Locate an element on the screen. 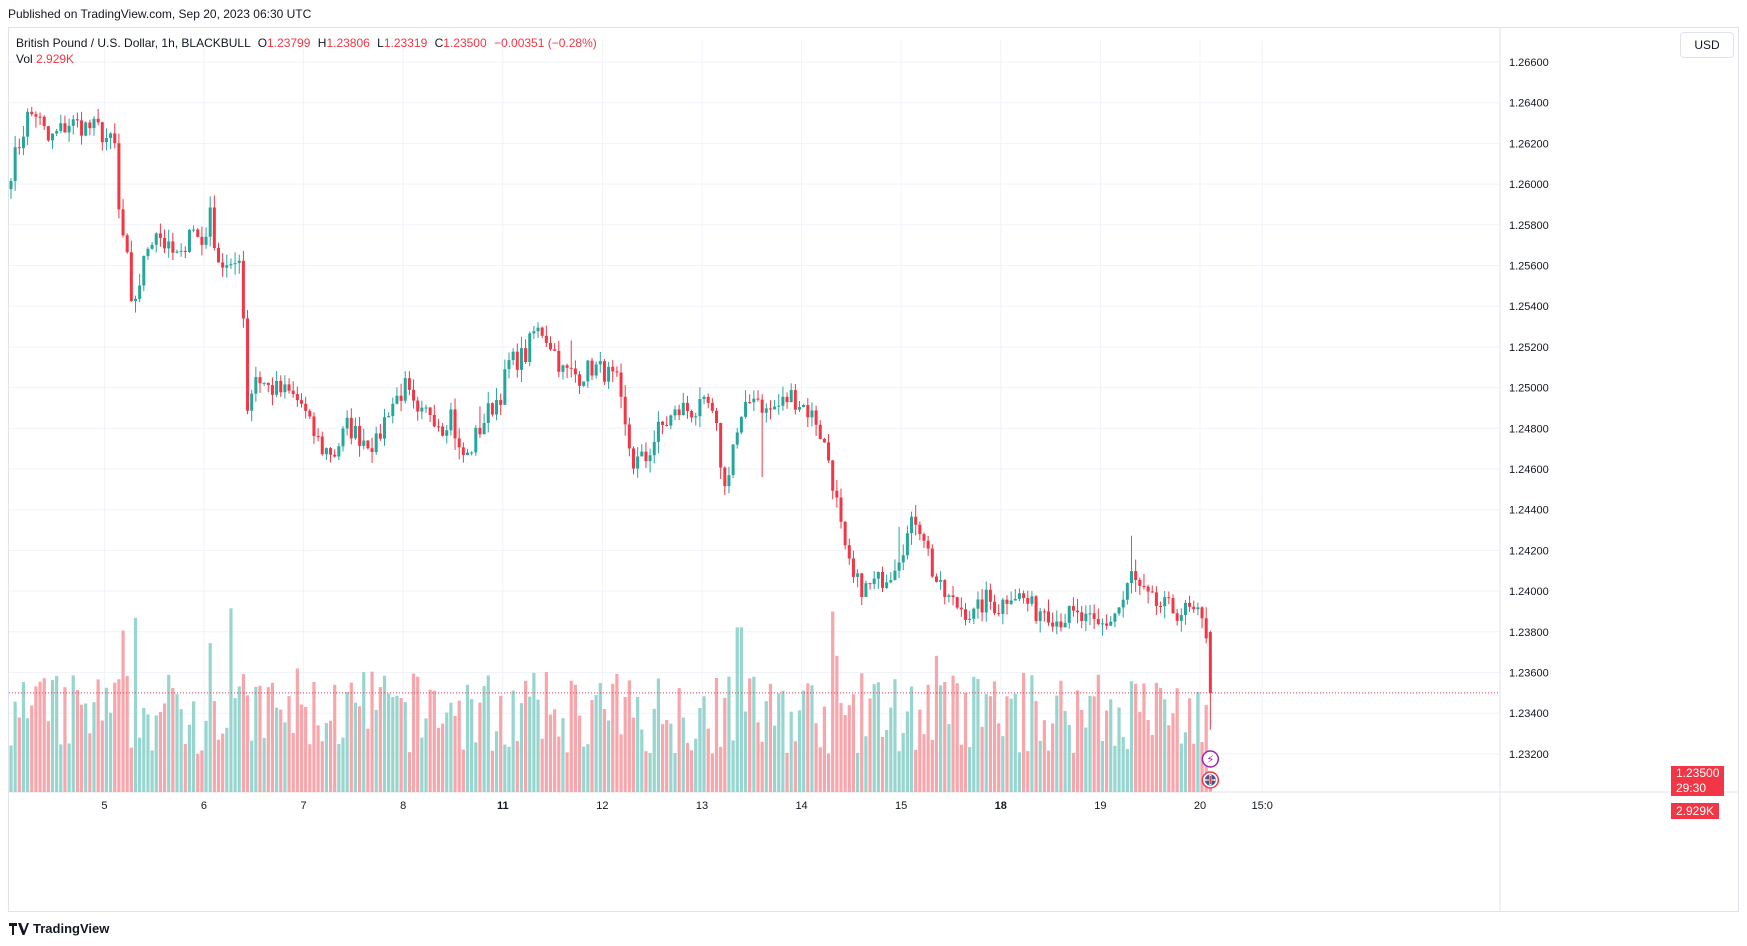 Image resolution: width=1747 pixels, height=946 pixels. tradingview-logo-icon is located at coordinates (19, 928).